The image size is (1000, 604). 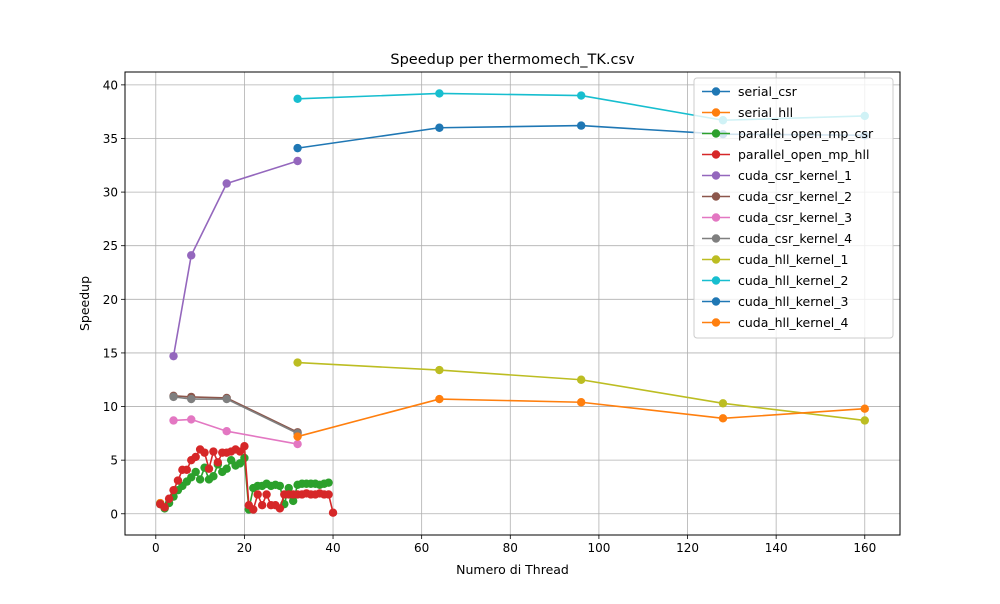 I want to click on legend-entry: cuda_csr_kernel_2, so click(x=777, y=196).